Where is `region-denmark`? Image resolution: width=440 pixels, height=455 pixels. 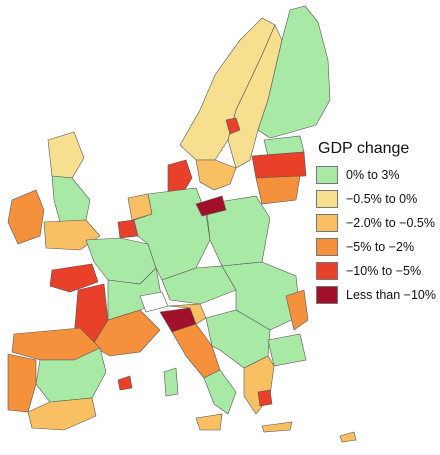
region-denmark is located at coordinates (180, 179).